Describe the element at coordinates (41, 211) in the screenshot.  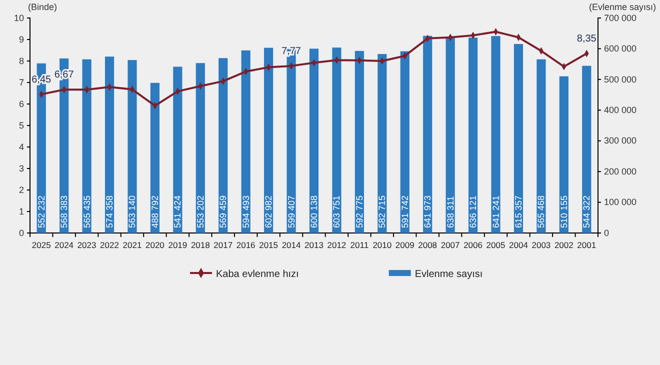
I see `data-label: 552 232` at that location.